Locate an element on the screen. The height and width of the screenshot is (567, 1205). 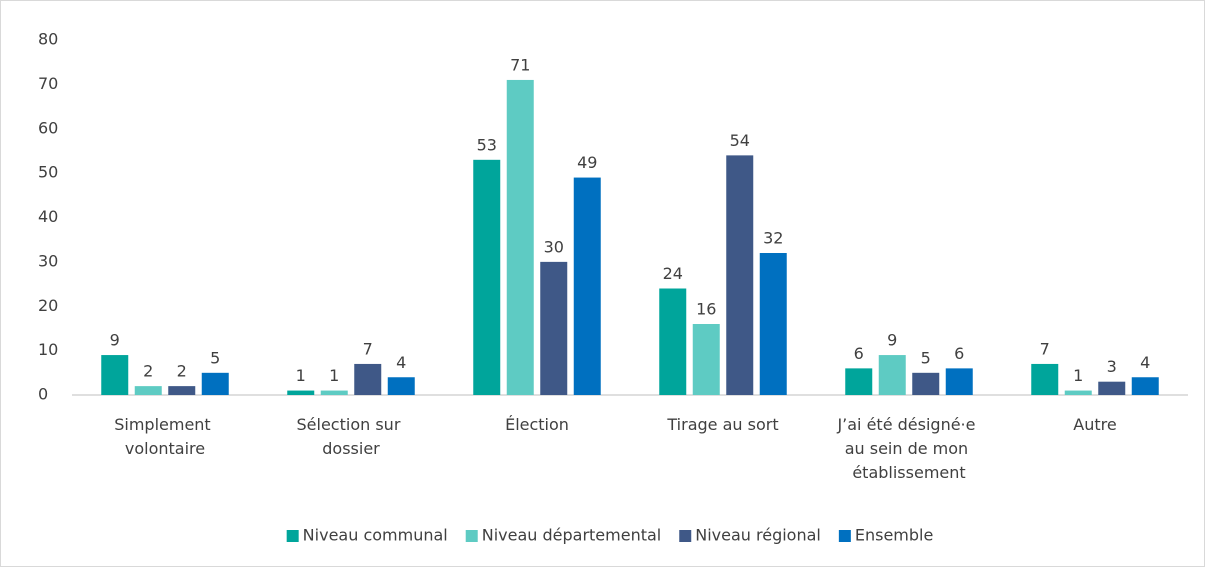
y-tick-label: 10 is located at coordinates (48, 349).